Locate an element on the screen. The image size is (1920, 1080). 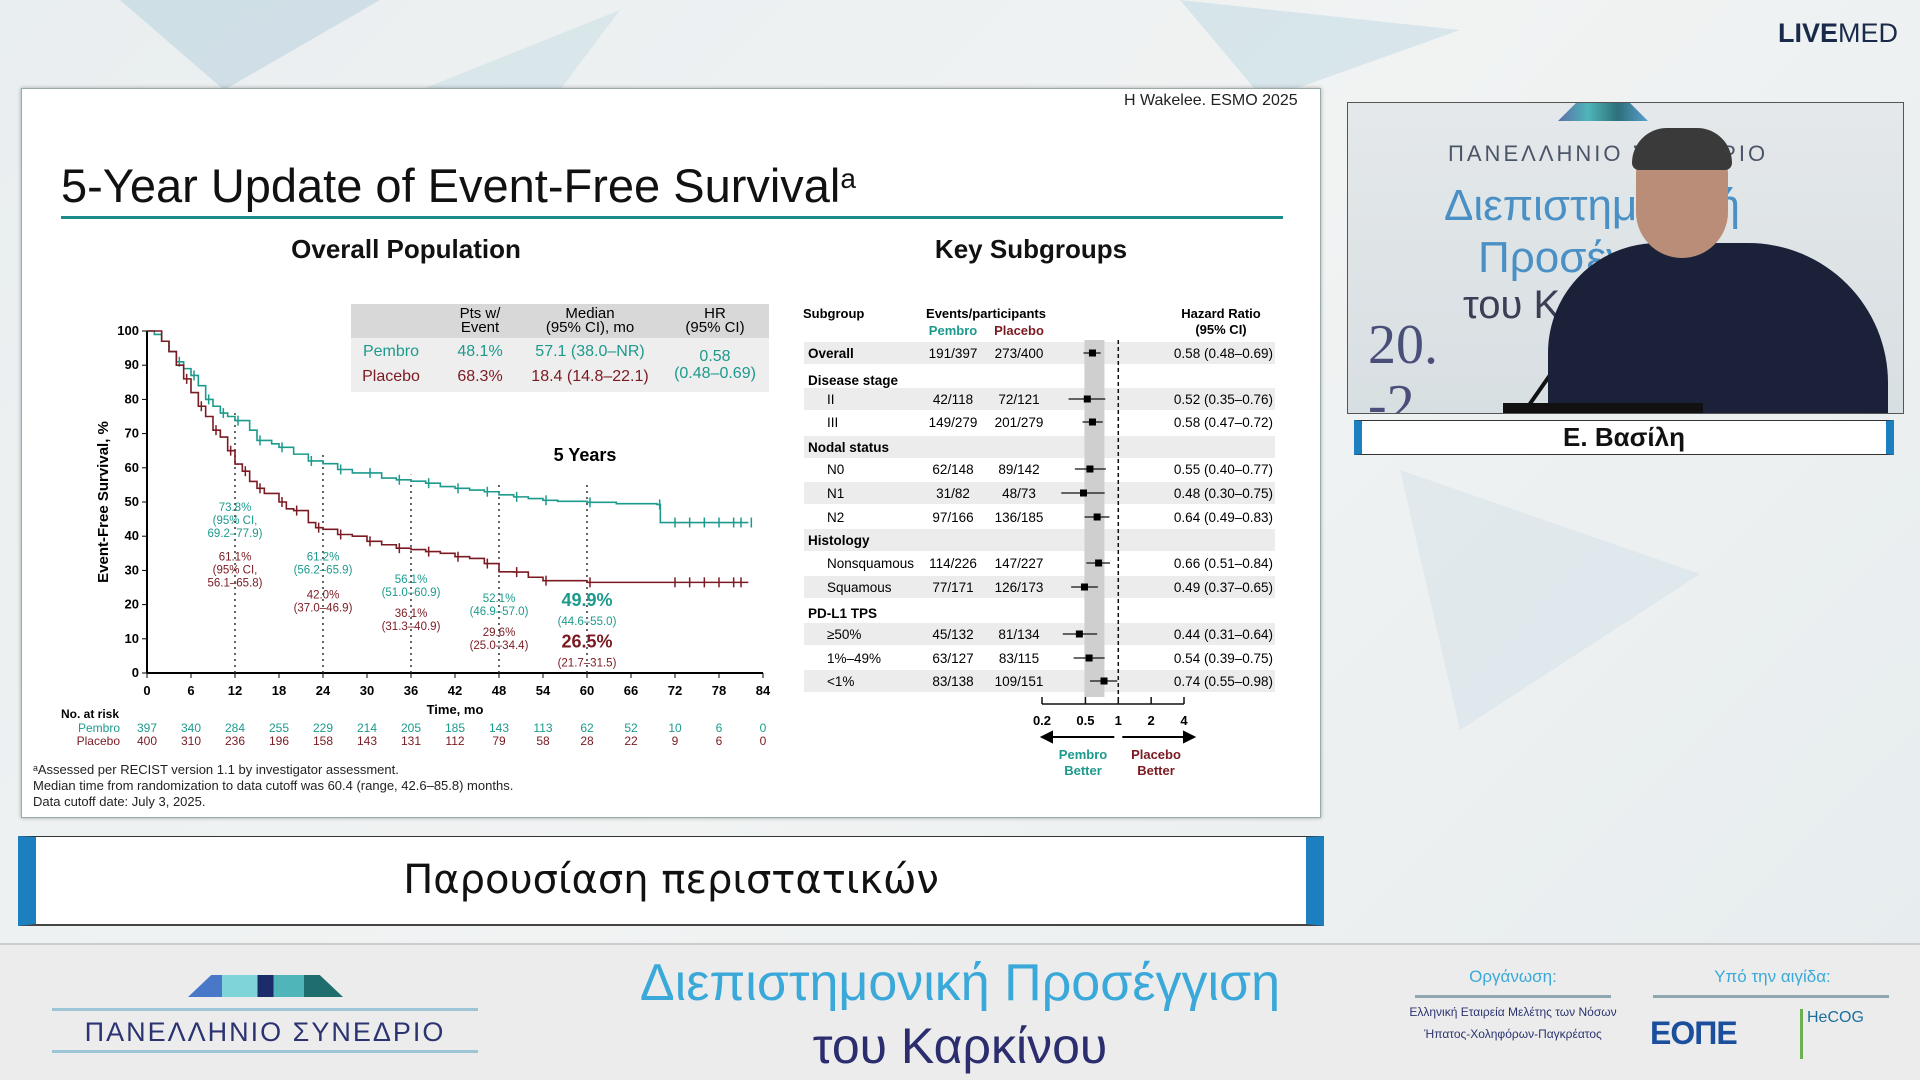
placebo-events: 201/279 is located at coordinates (1019, 422).